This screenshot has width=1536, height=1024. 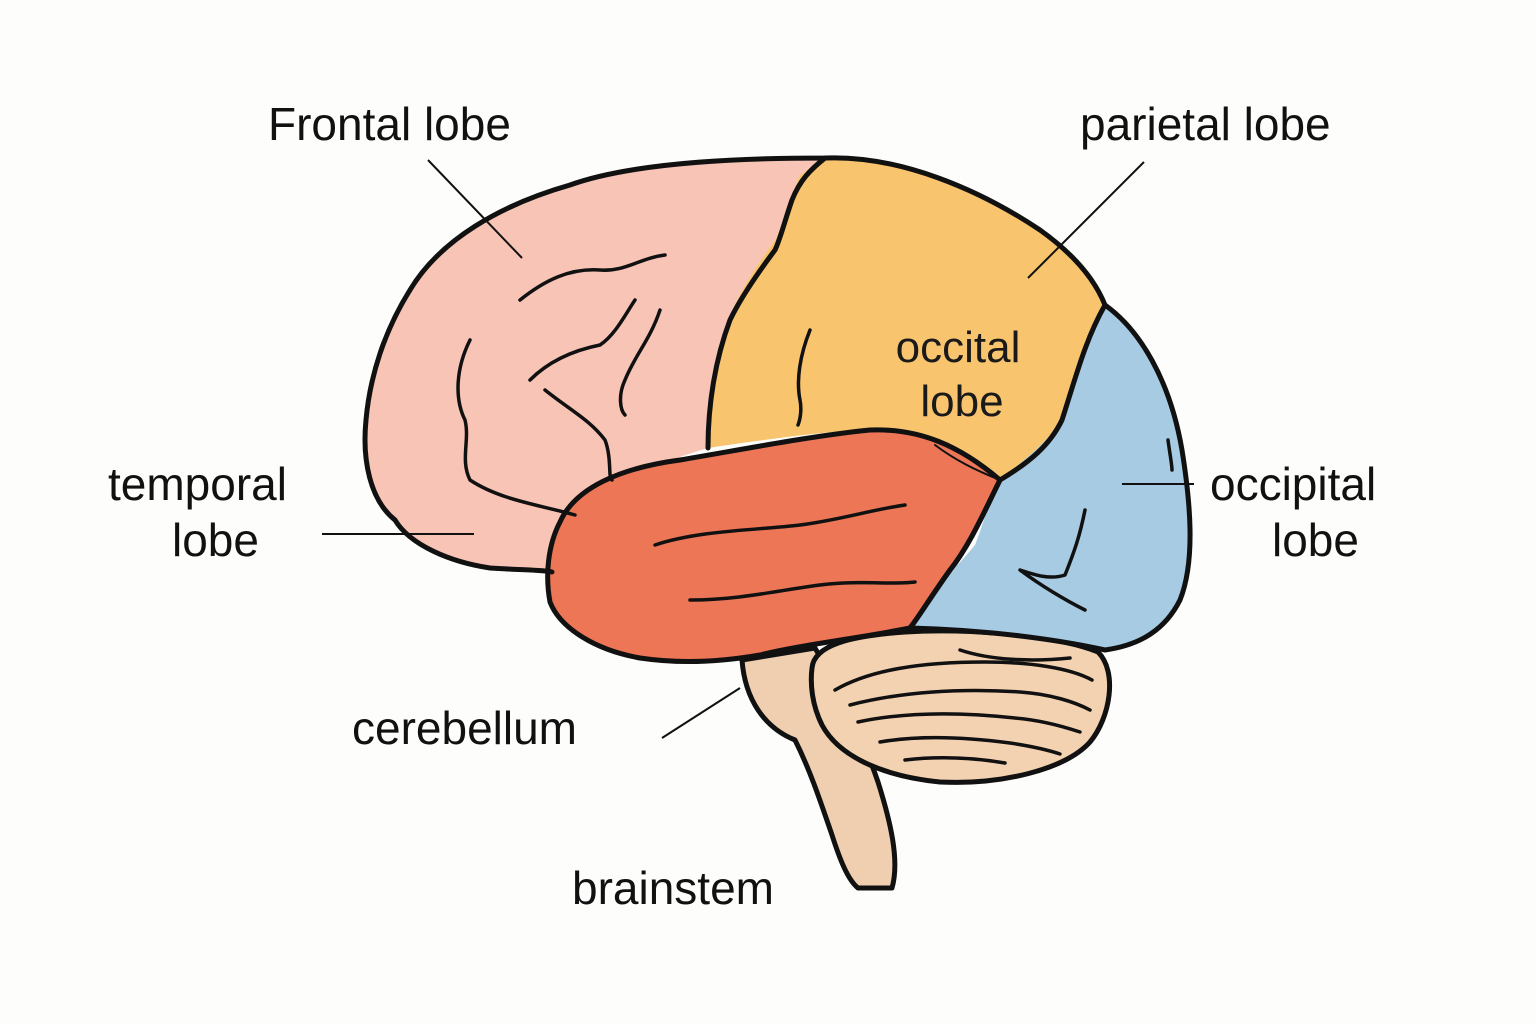 I want to click on occipital-lobe-label-line1: occipital, so click(x=1293, y=484).